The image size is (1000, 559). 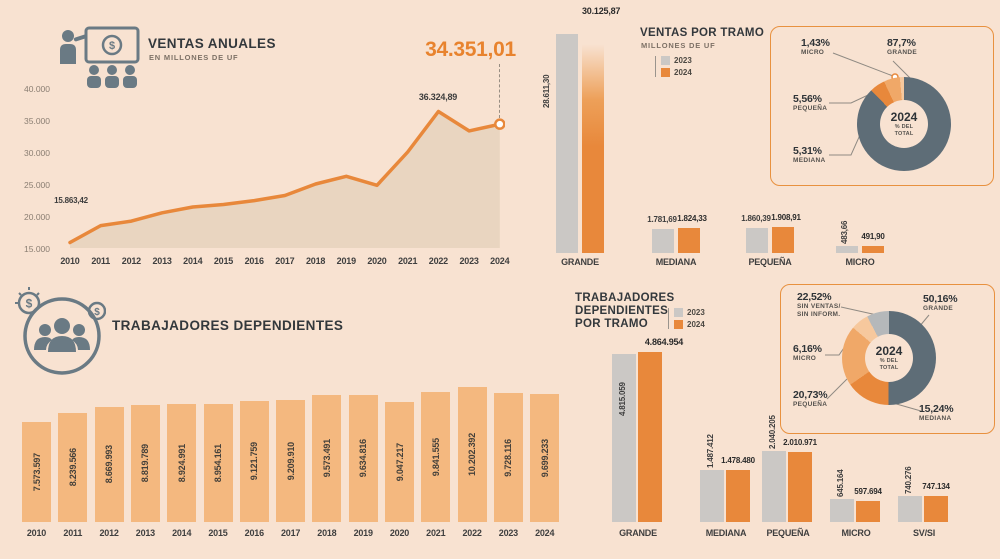 I want to click on year-2019: 2019, so click(x=346, y=261).